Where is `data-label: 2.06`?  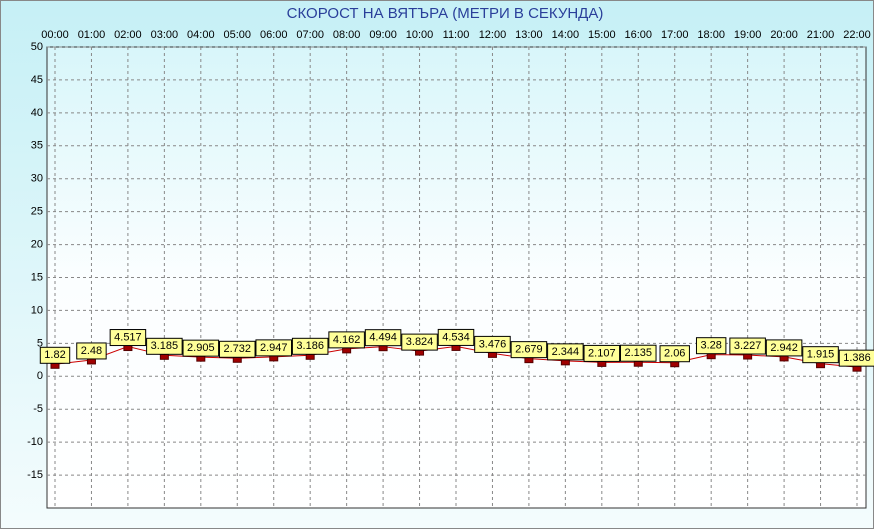 data-label: 2.06 is located at coordinates (674, 354).